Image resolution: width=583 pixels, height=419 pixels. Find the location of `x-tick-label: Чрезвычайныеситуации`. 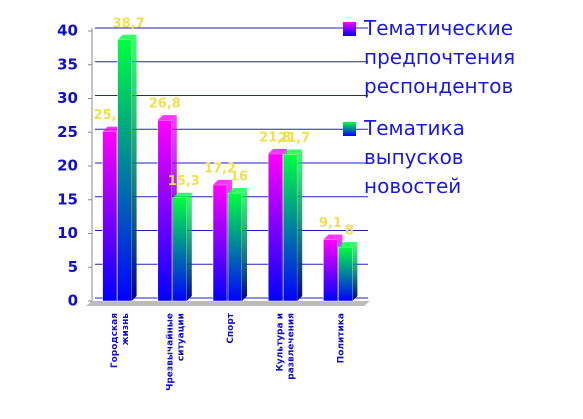

x-tick-label: Чрезвычайныеситуации is located at coordinates (175, 352).